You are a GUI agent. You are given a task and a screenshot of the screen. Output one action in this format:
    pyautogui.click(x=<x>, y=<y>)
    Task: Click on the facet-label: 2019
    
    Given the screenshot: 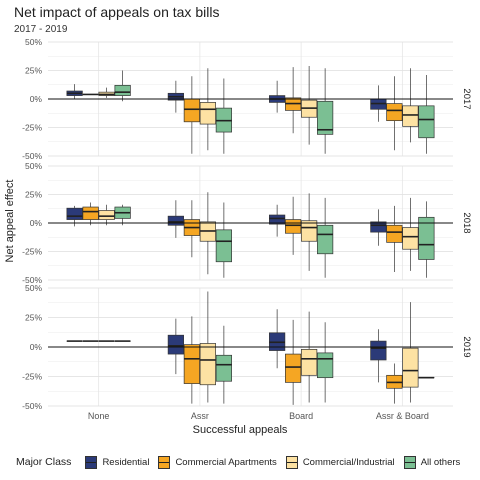 What is the action you would take?
    pyautogui.click(x=466, y=346)
    